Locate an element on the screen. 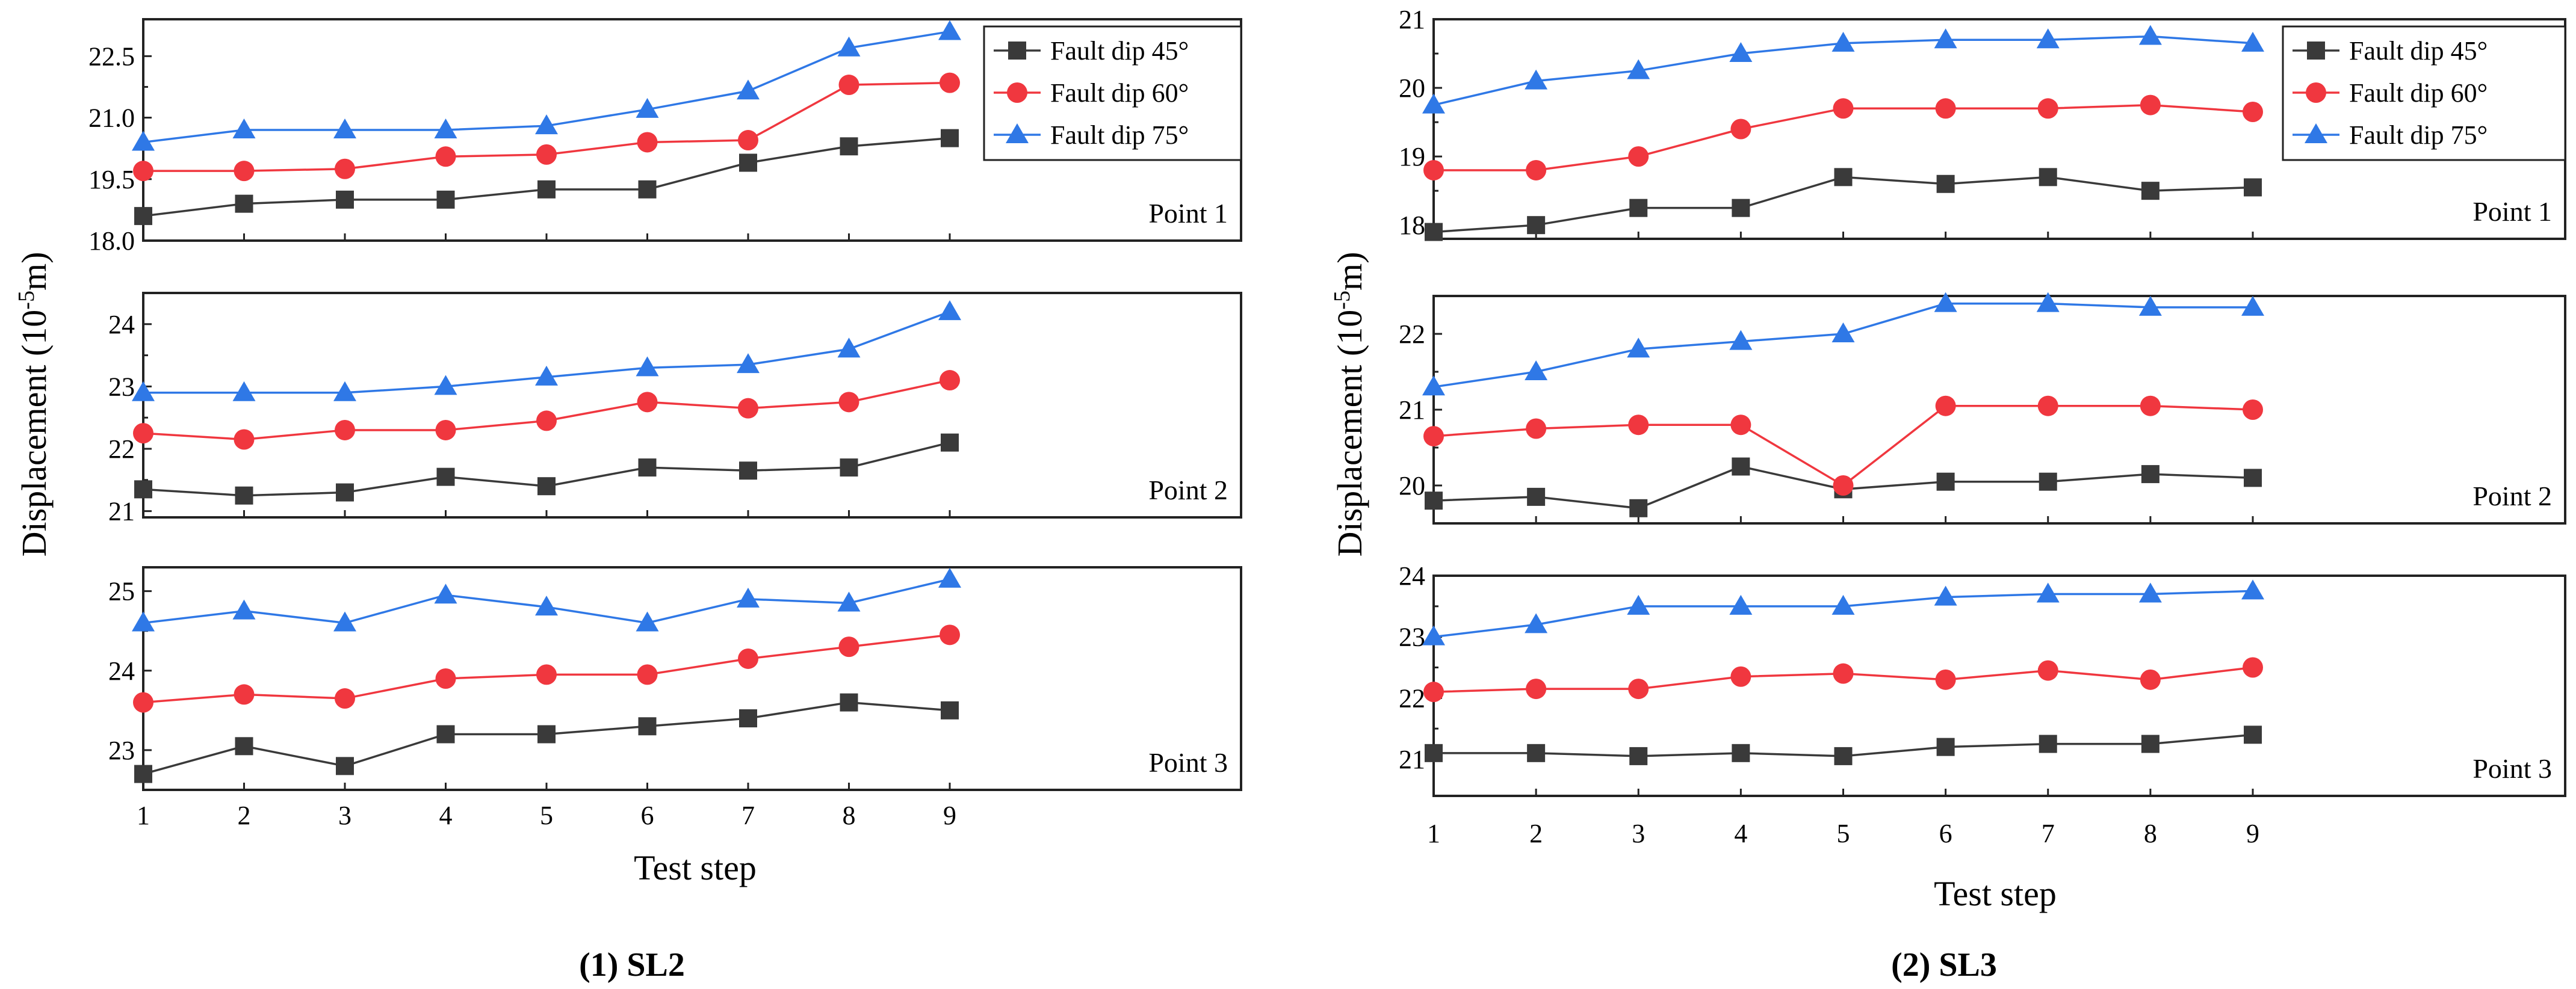 The width and height of the screenshot is (2576, 989). x-axis: 1 2 3 4 5 6 7 8 9 Test step is located at coordinates (1843, 866).